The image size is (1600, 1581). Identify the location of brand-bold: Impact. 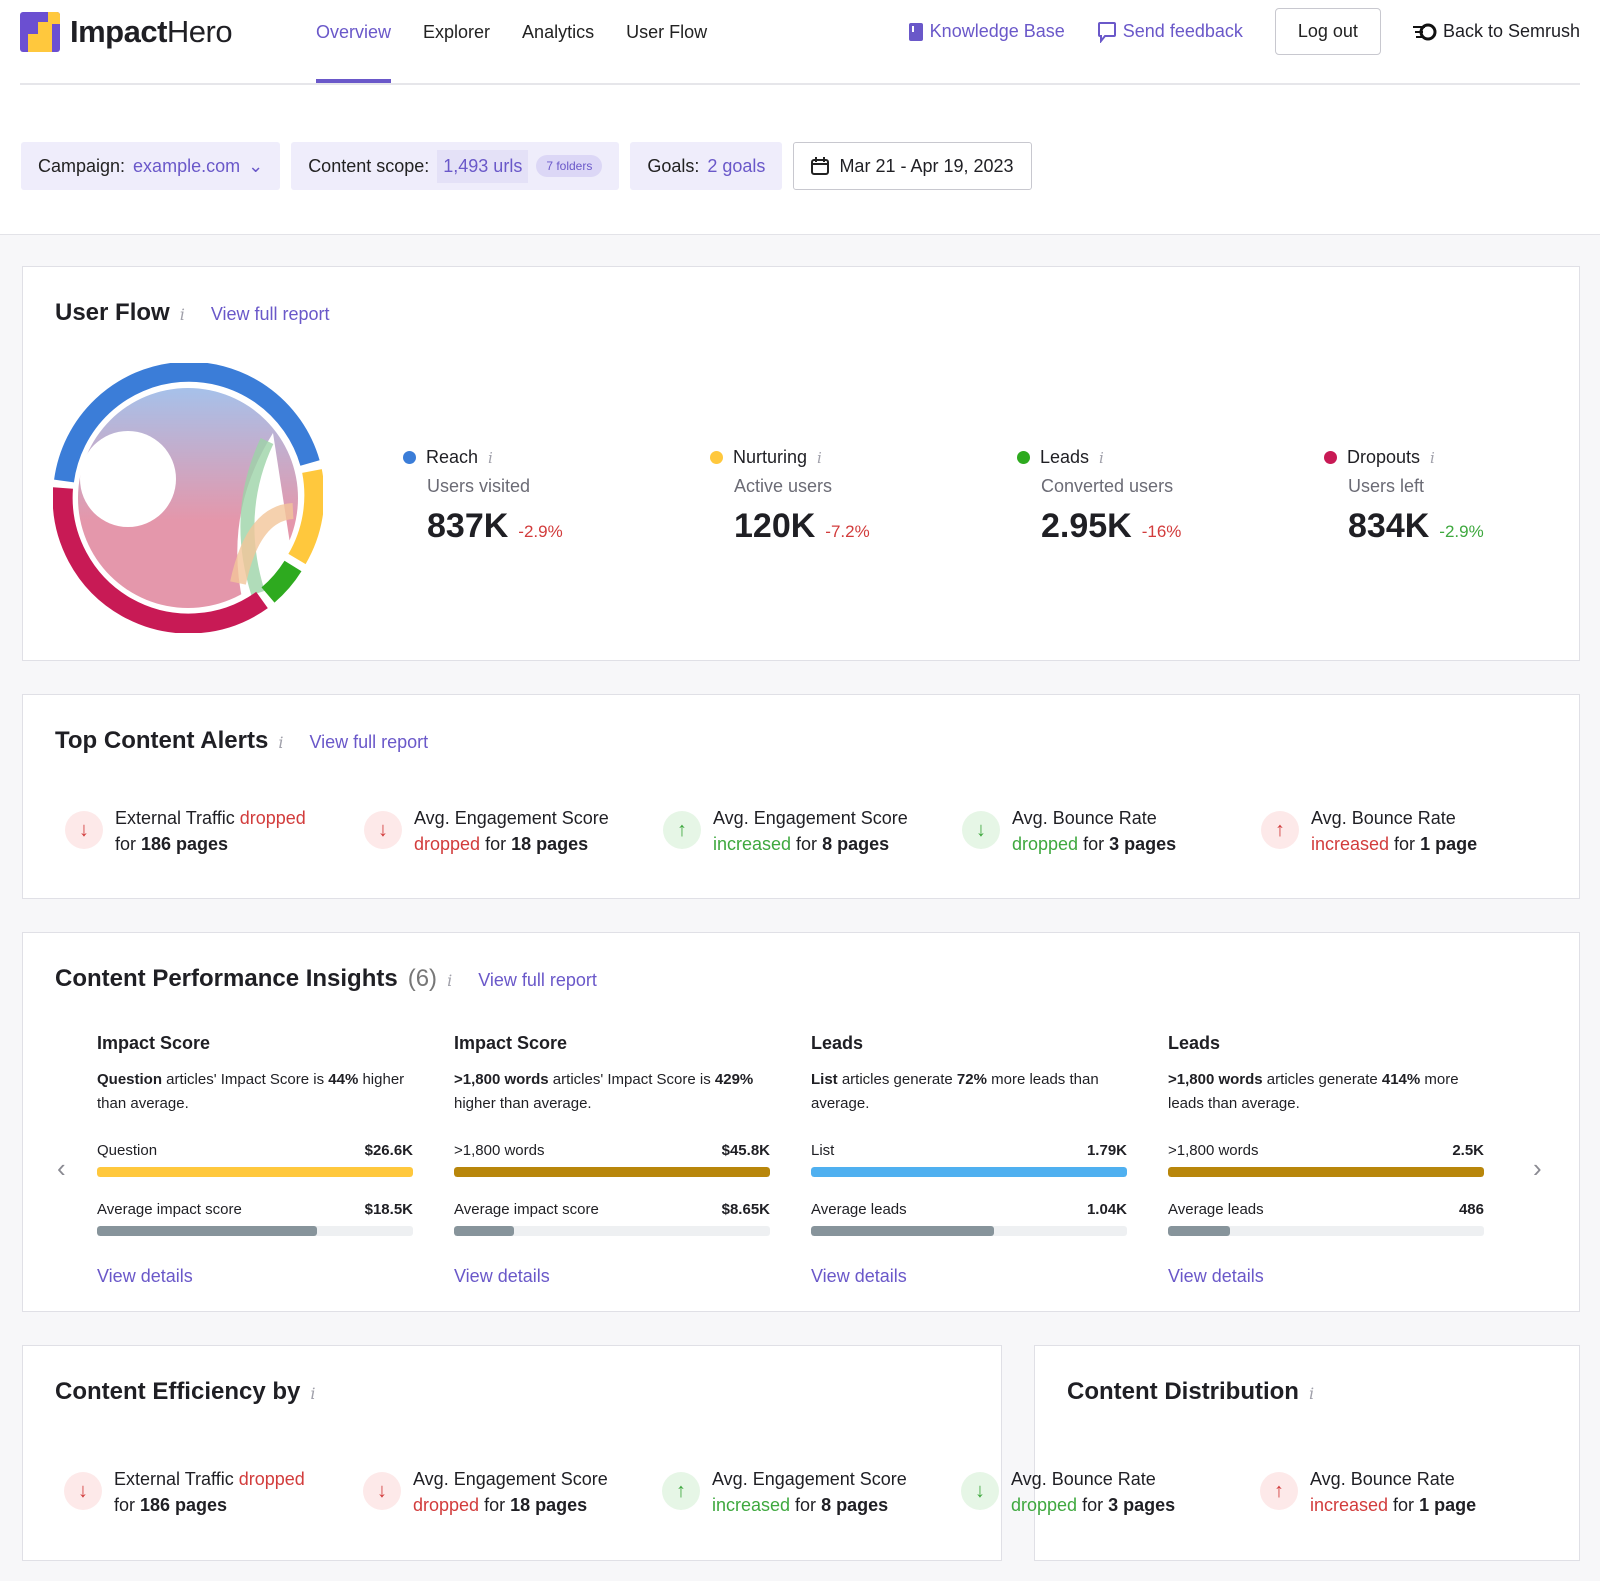
(118, 31).